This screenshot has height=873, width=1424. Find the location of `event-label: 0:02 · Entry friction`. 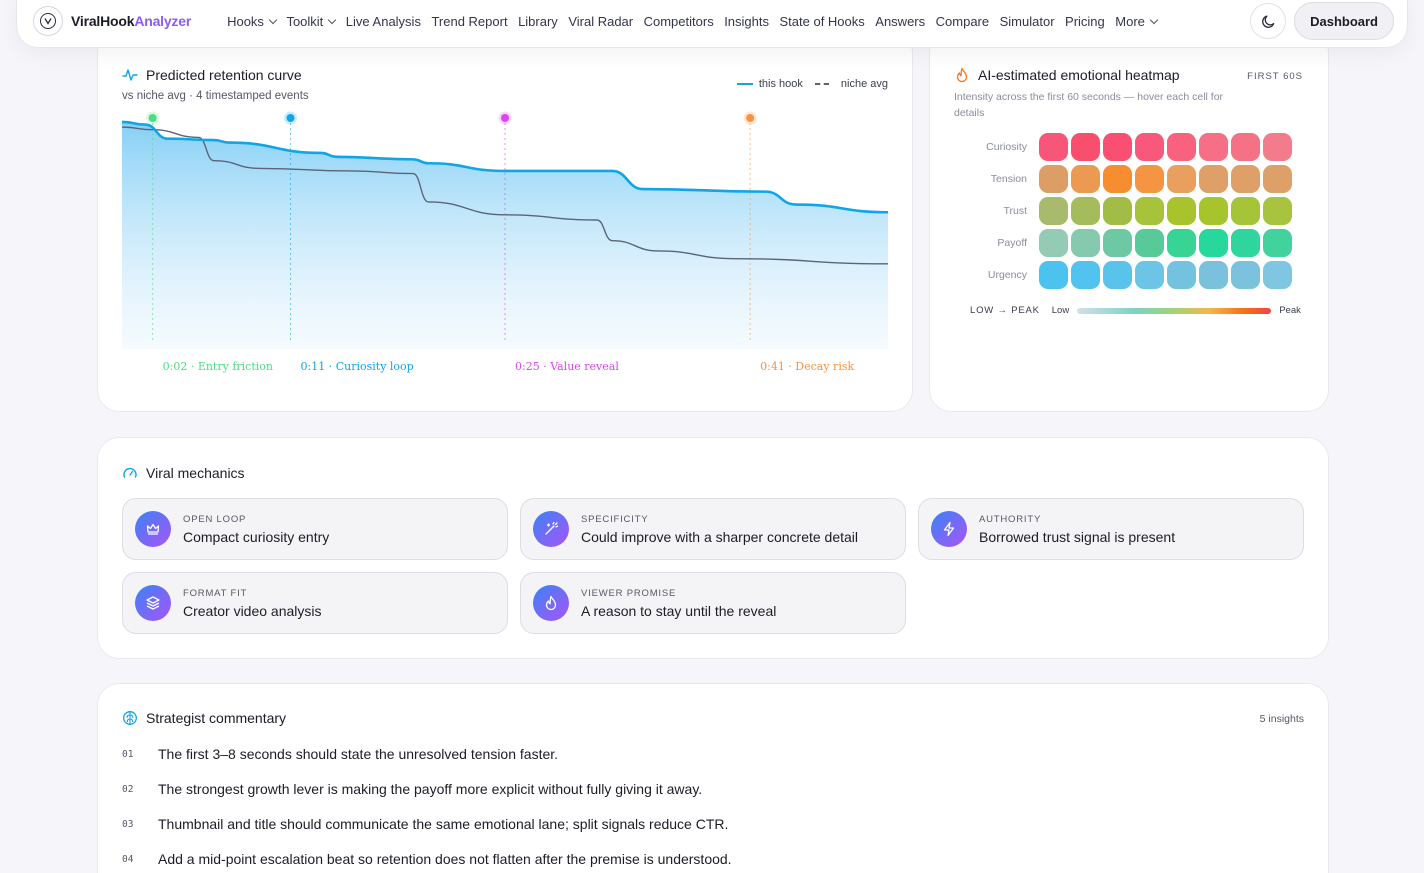

event-label: 0:02 · Entry friction is located at coordinates (218, 366).